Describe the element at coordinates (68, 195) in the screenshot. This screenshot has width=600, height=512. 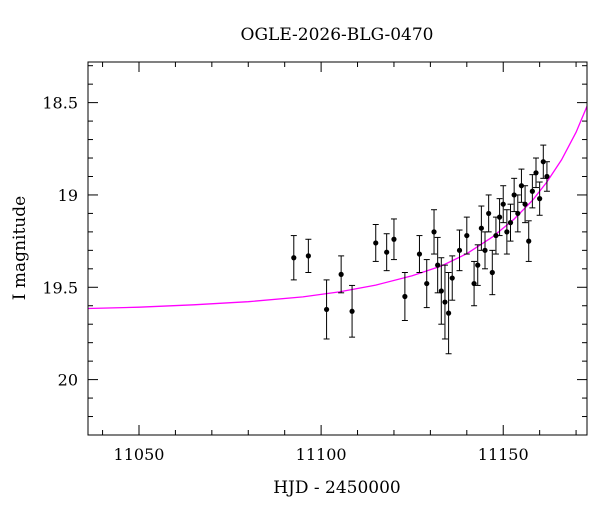
I see `y-tick-label: 19` at that location.